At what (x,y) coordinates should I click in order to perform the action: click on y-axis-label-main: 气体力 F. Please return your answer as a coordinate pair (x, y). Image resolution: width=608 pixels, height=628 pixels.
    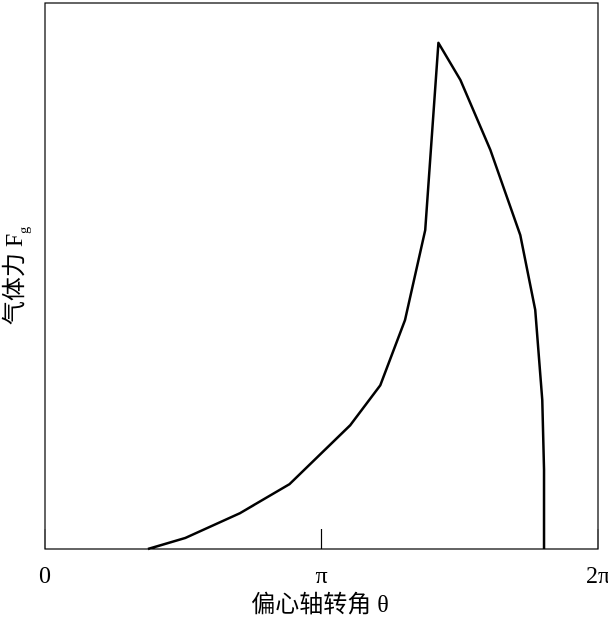
    Looking at the image, I should click on (14, 279).